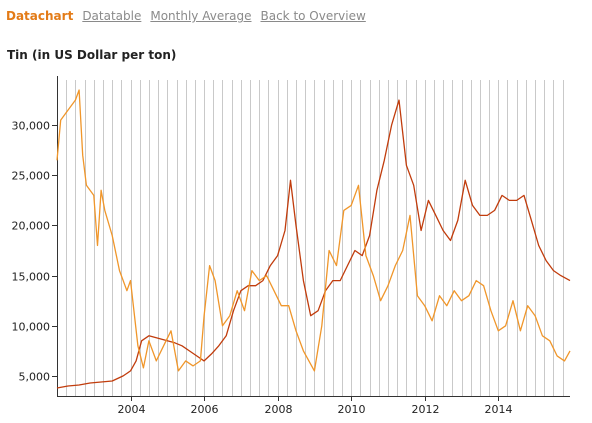 The image size is (592, 423). Describe the element at coordinates (40, 16) in the screenshot. I see `tab-datachart: Datachart` at that location.